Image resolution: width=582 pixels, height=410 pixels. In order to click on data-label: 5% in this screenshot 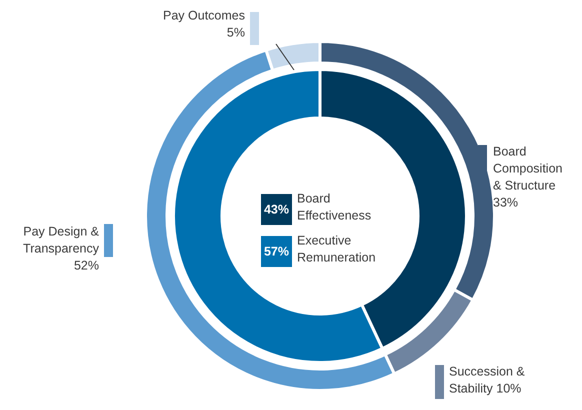, I will do `click(235, 33)`.